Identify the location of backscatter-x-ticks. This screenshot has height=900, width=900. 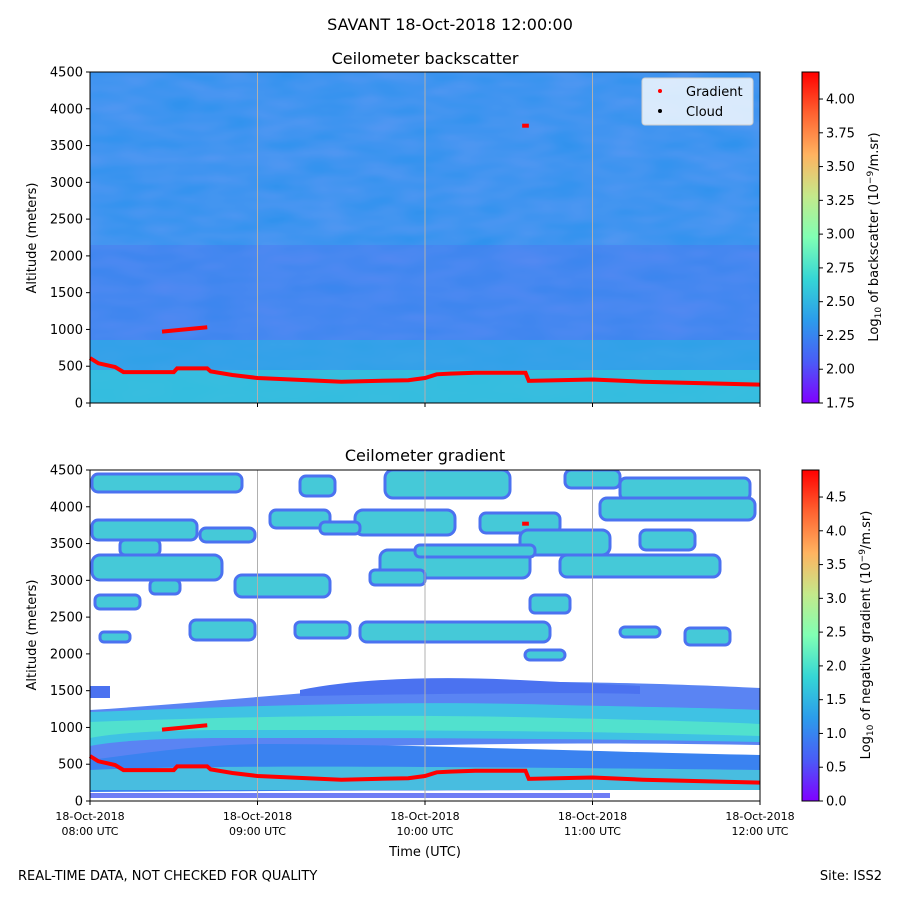
(425, 405).